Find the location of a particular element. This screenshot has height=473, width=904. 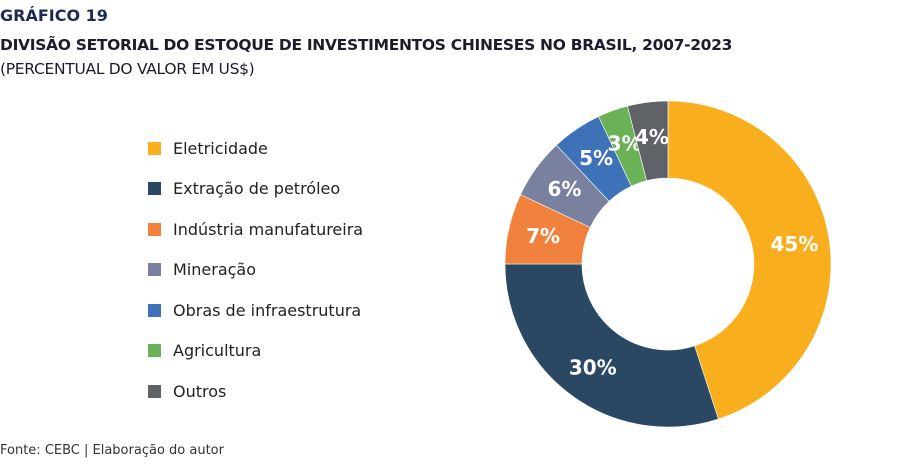

legend-label: Obras de infraestrutura is located at coordinates (267, 310).